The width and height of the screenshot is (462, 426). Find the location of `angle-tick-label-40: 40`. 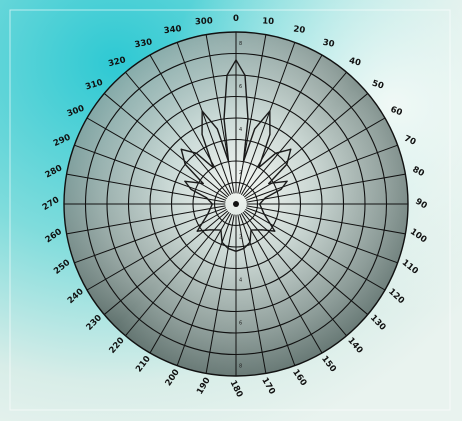

angle-tick-label-40: 40 is located at coordinates (355, 62).